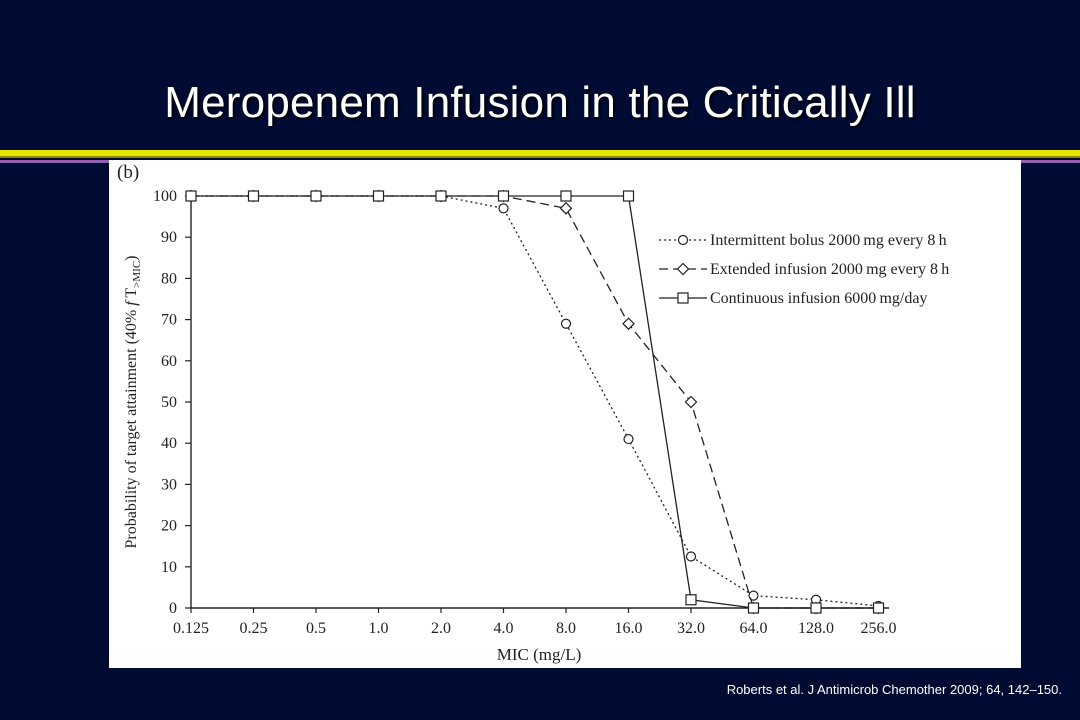 The width and height of the screenshot is (1080, 720). I want to click on y-tick-label: 50, so click(169, 402).